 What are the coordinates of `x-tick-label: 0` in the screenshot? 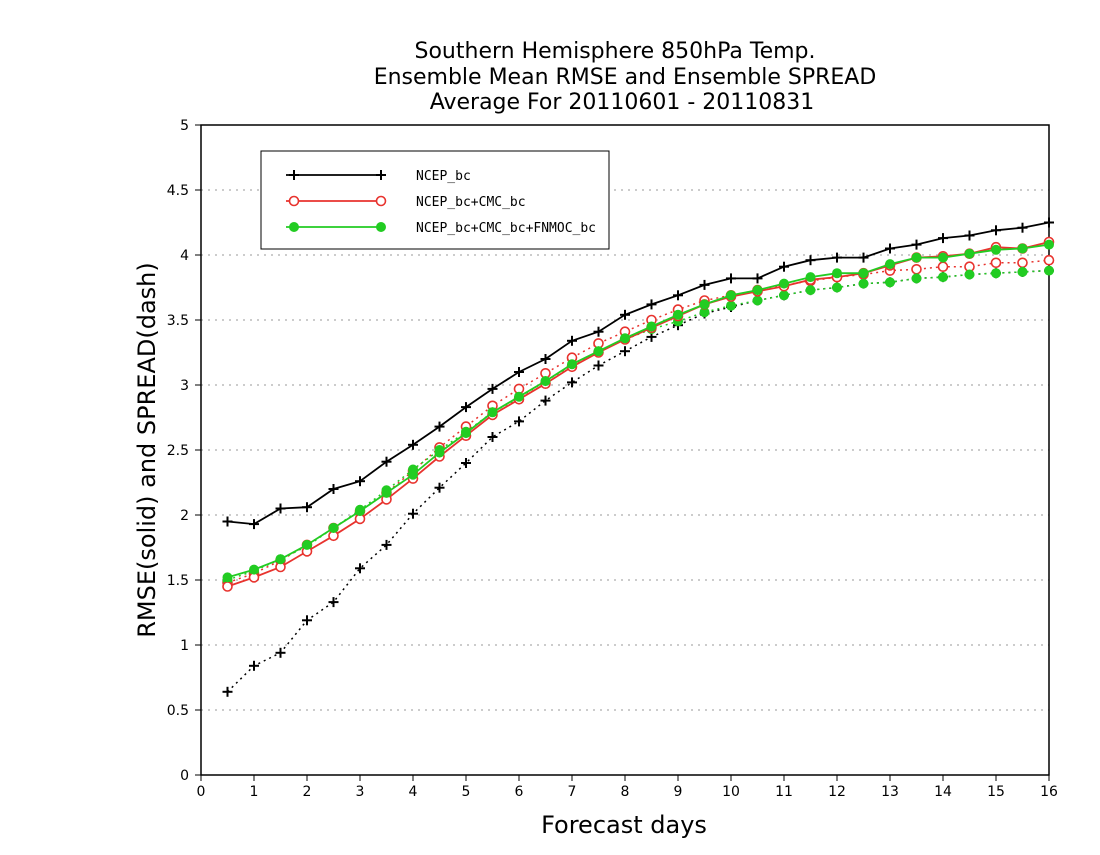 It's located at (201, 792).